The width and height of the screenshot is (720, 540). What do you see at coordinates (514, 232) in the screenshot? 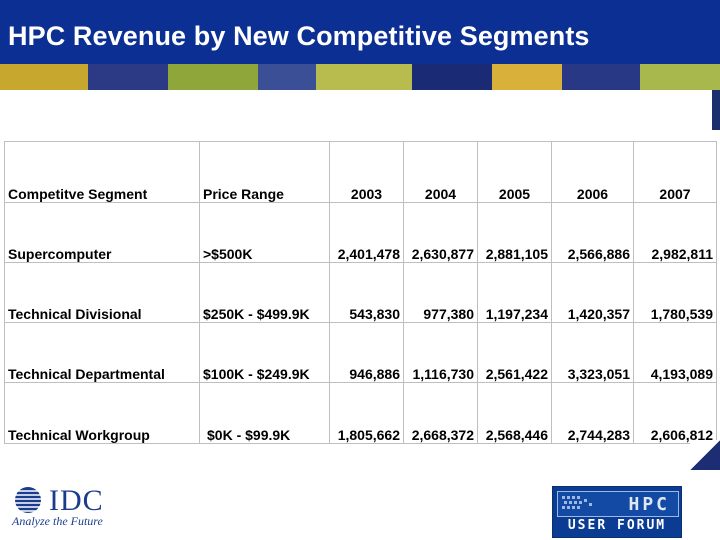
I see `value-cell: 2,881,105` at bounding box center [514, 232].